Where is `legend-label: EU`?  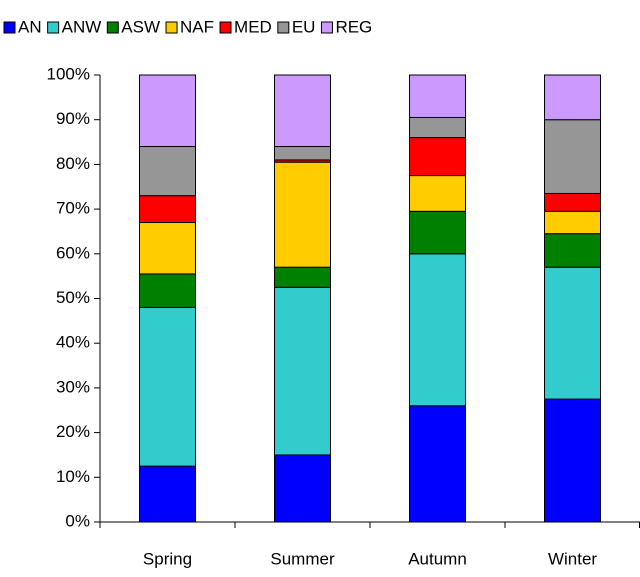
legend-label: EU is located at coordinates (304, 26).